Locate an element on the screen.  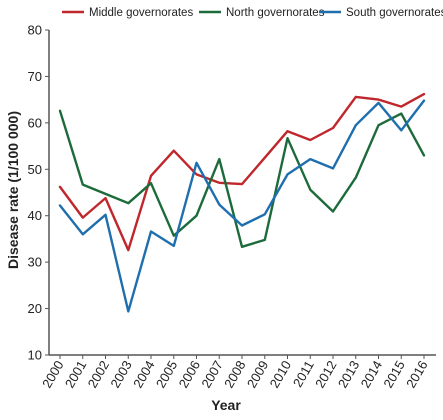
y-tick-label: 70 is located at coordinates (35, 76).